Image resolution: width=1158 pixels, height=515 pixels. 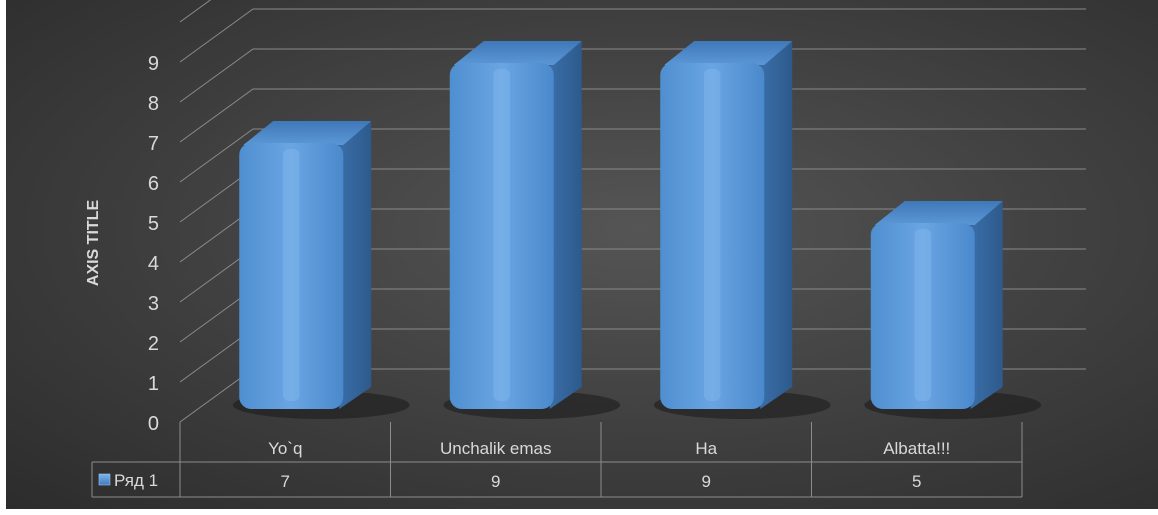 I want to click on y-tick-label: 0, so click(x=153, y=424).